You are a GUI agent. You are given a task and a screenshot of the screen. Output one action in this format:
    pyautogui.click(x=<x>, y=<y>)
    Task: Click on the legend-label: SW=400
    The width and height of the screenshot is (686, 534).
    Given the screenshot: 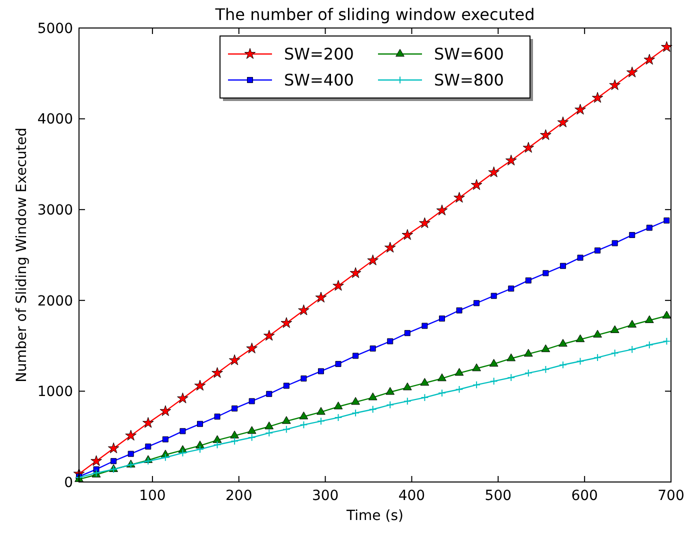 What is the action you would take?
    pyautogui.click(x=319, y=80)
    